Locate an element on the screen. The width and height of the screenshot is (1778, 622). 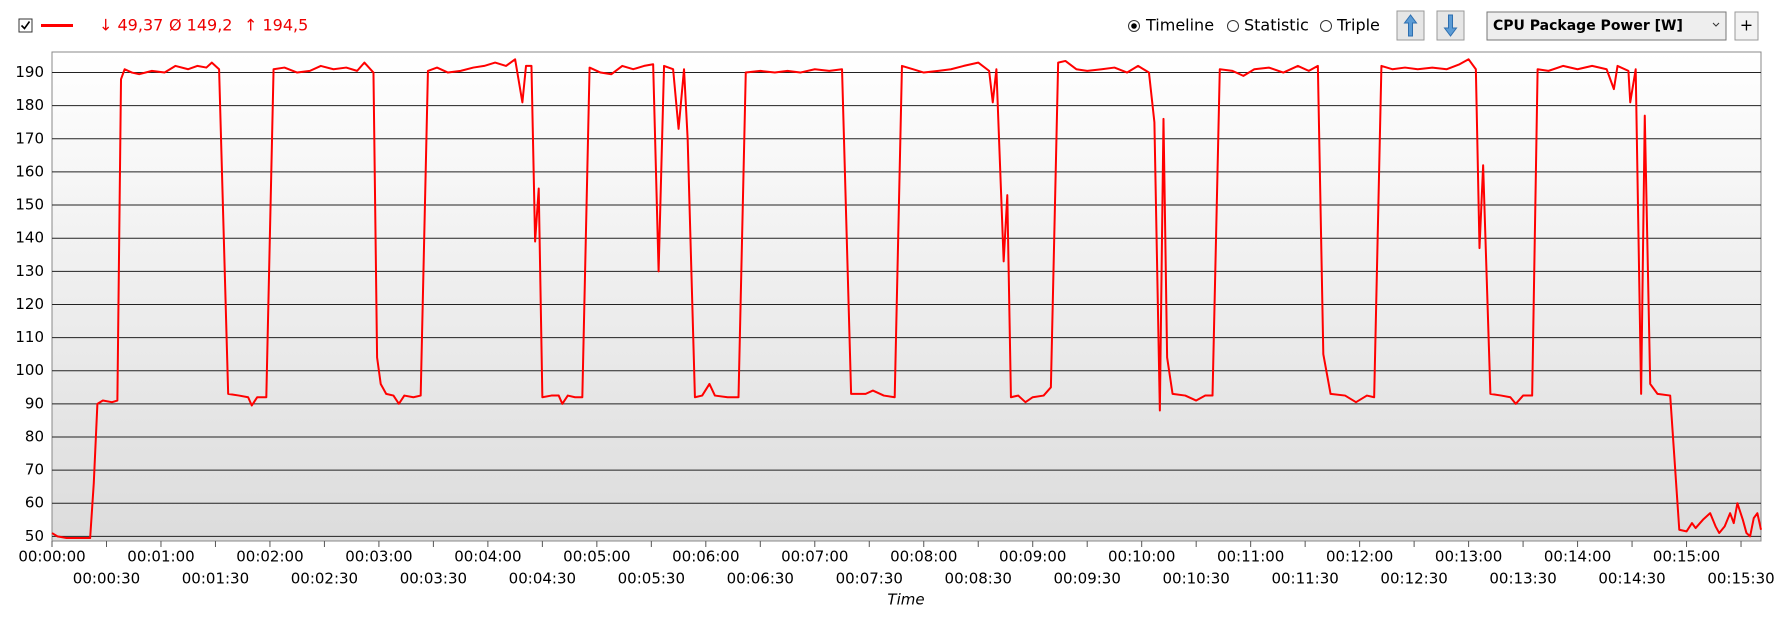
x-tick-label: 00:12:30 is located at coordinates (1413, 579).